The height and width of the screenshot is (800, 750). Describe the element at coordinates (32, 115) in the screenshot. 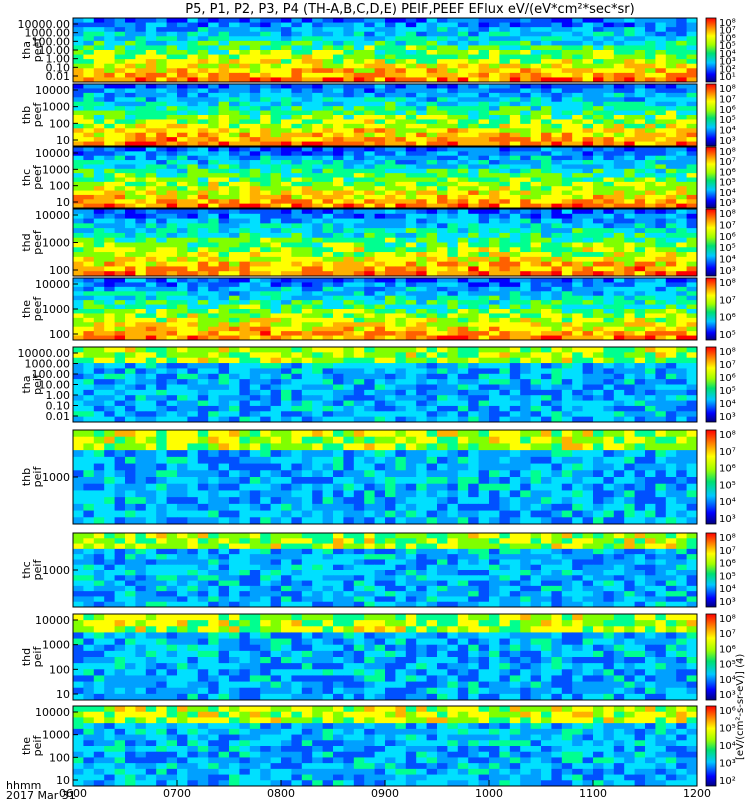

I see `panel-ylabel: thbpeef` at that location.